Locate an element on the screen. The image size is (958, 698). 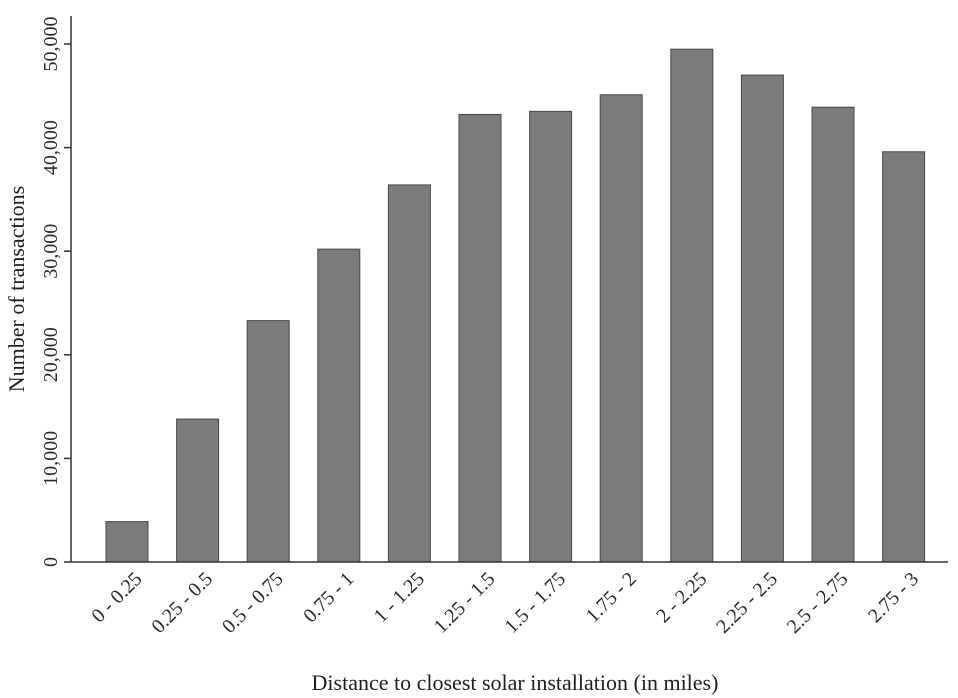
y-tick-label: 0 is located at coordinates (51, 562).